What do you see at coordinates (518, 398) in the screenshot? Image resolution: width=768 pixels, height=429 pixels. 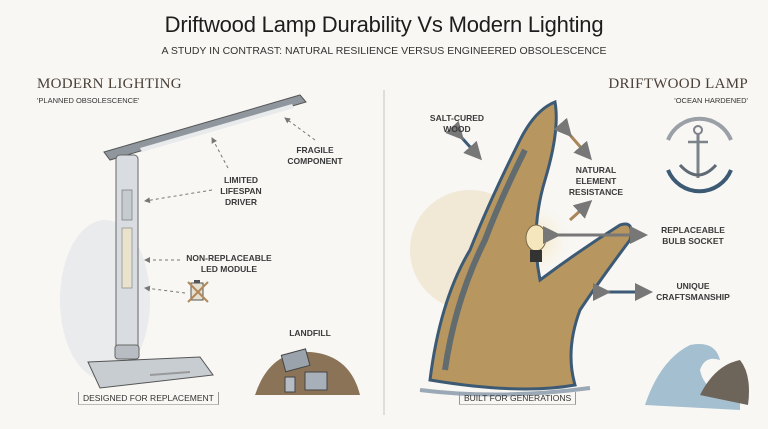 I see `caption-built-for-generations: BUILT FOR GENERATIONS` at bounding box center [518, 398].